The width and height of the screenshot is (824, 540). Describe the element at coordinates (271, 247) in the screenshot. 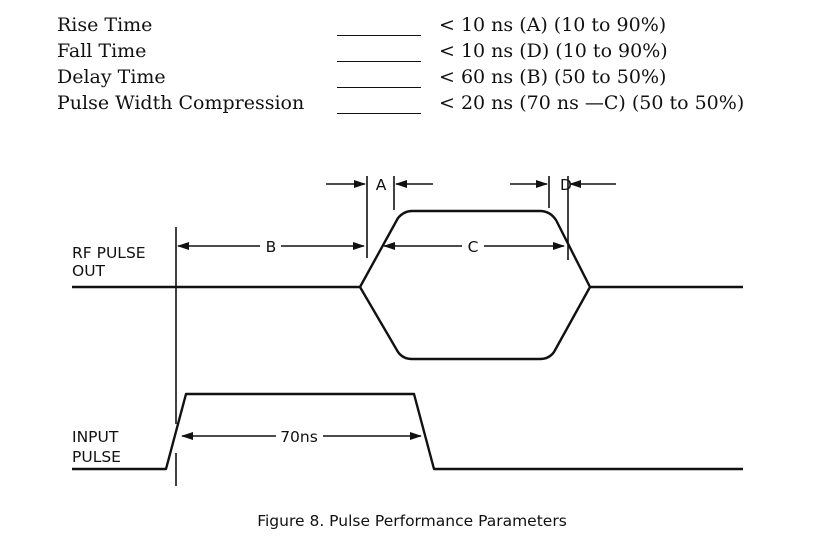

I see `marker-b-label: B` at that location.